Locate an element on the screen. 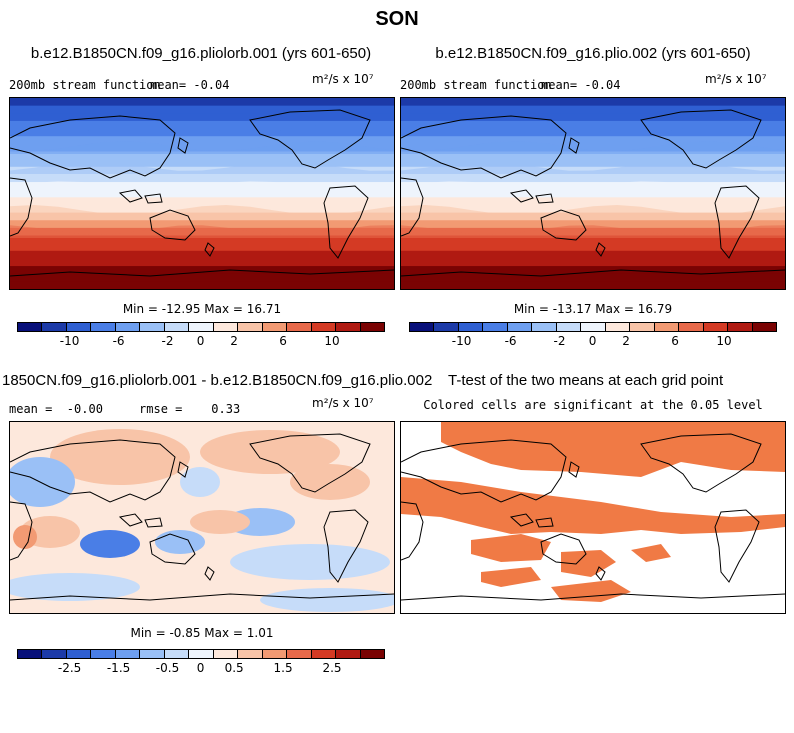  panel2-field is located at coordinates (593, 193).